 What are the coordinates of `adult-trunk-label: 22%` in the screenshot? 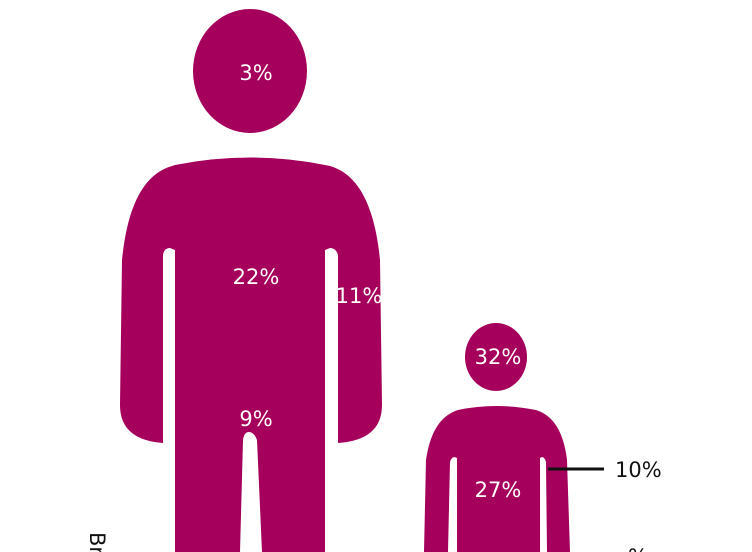 It's located at (256, 277).